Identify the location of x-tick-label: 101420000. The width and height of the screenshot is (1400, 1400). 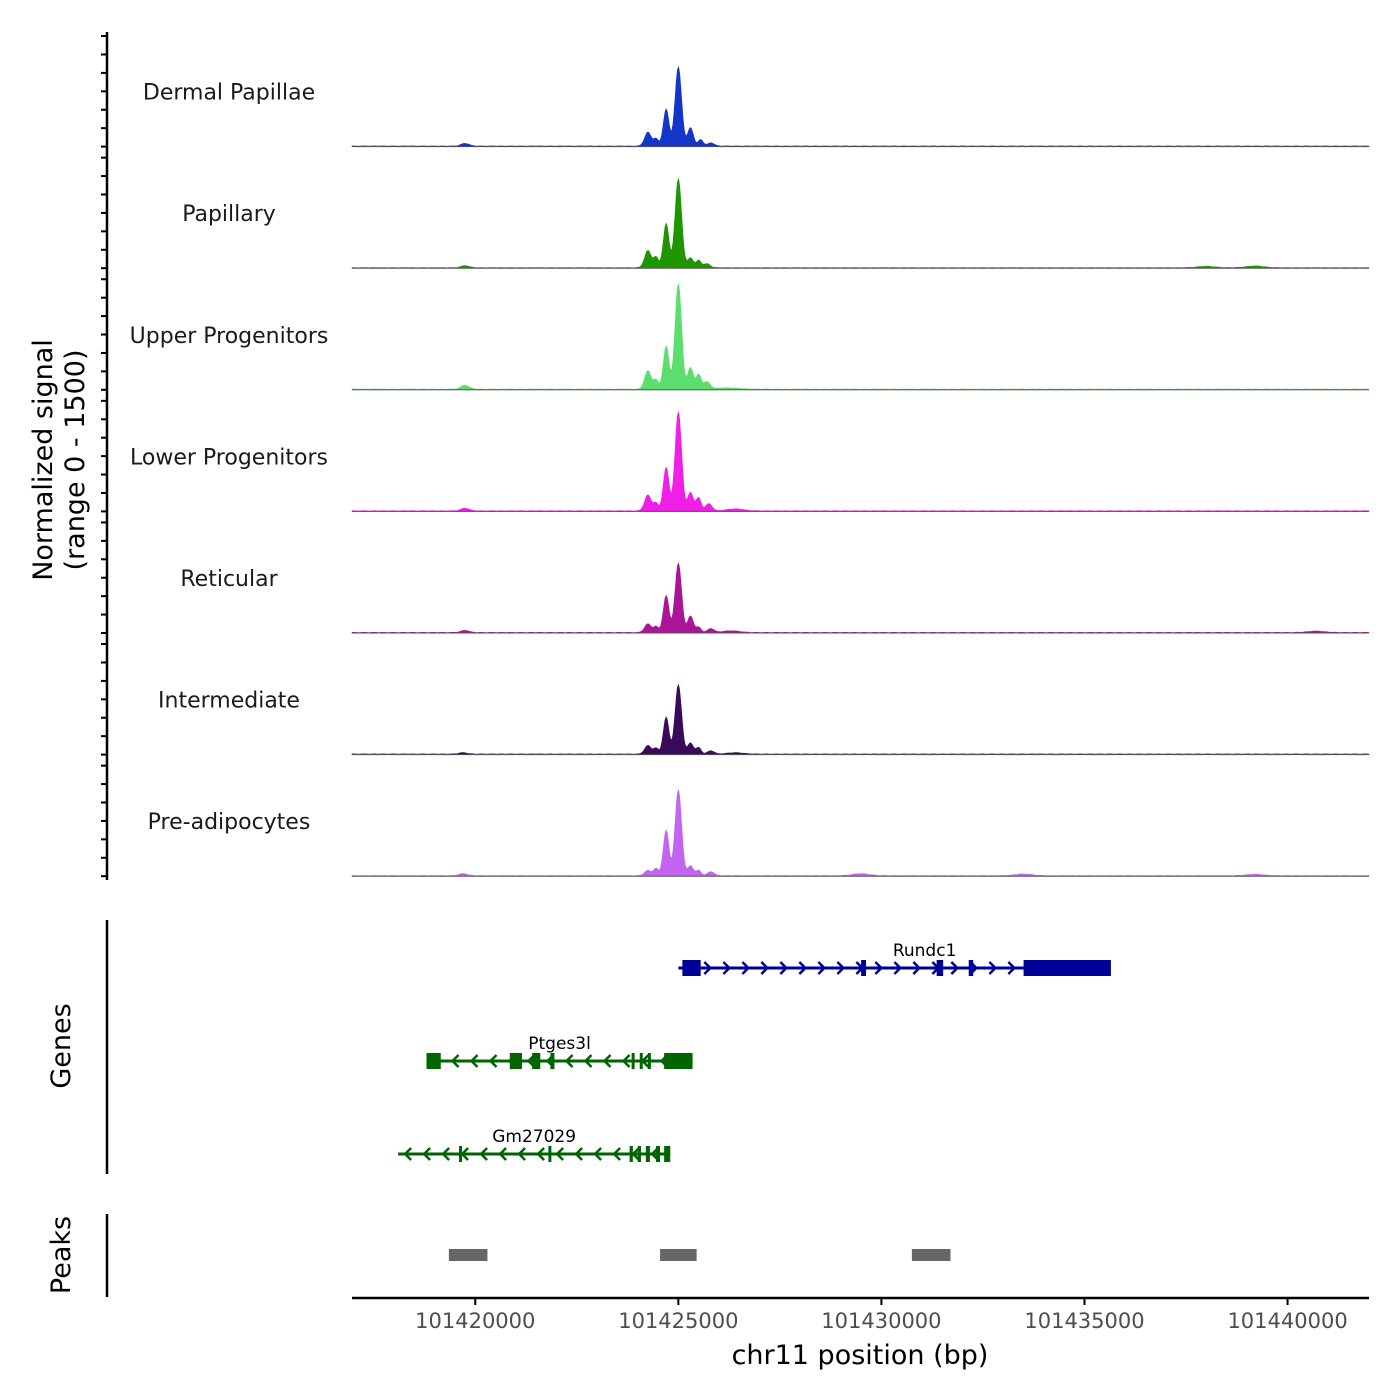
(475, 1321).